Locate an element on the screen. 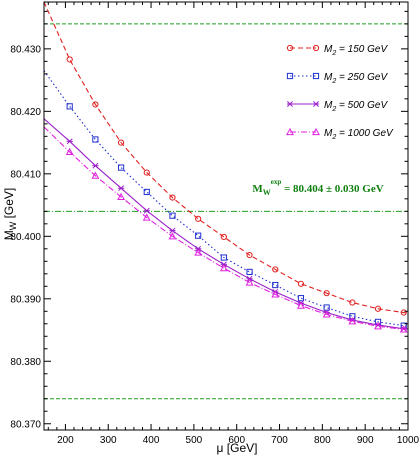 Image resolution: width=420 pixels, height=458 pixels. x-tick-label: 400 is located at coordinates (151, 440).